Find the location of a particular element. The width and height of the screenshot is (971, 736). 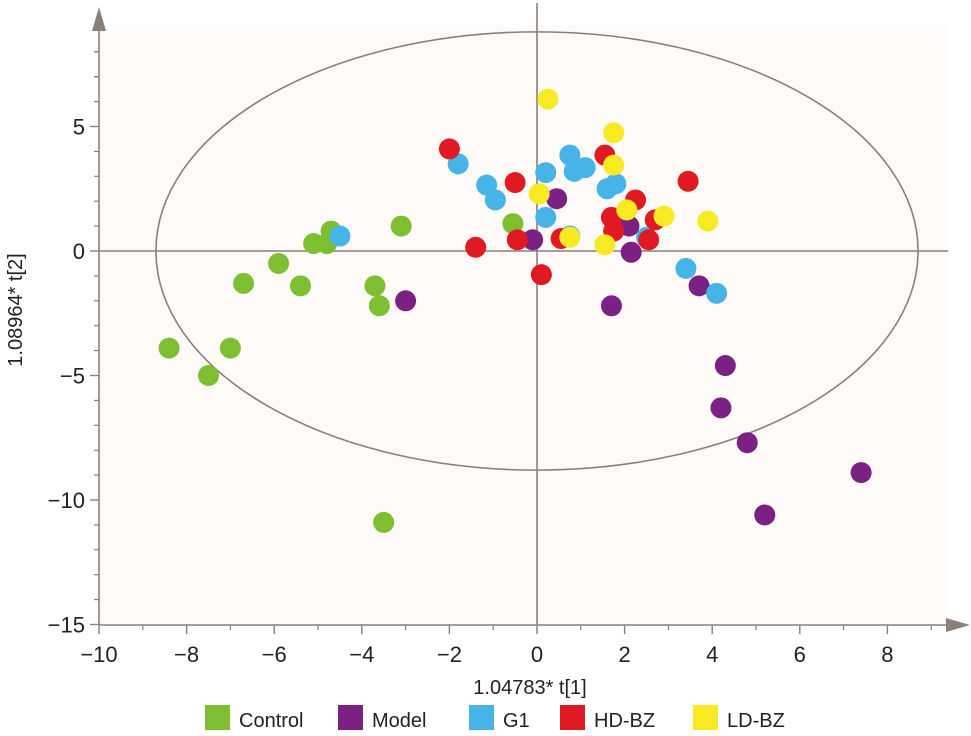

y-tick-label: 0 is located at coordinates (79, 251).